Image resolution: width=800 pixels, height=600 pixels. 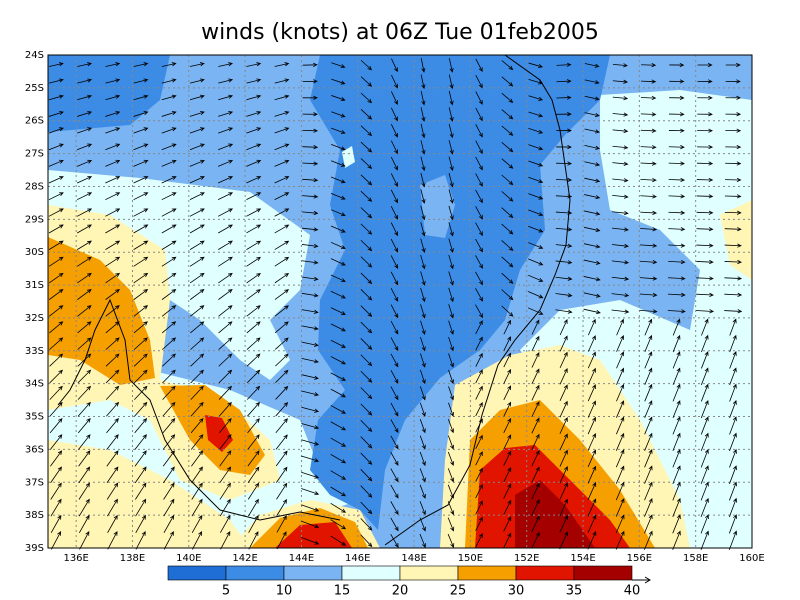 What do you see at coordinates (34, 252) in the screenshot?
I see `y-tick-label: 30S` at bounding box center [34, 252].